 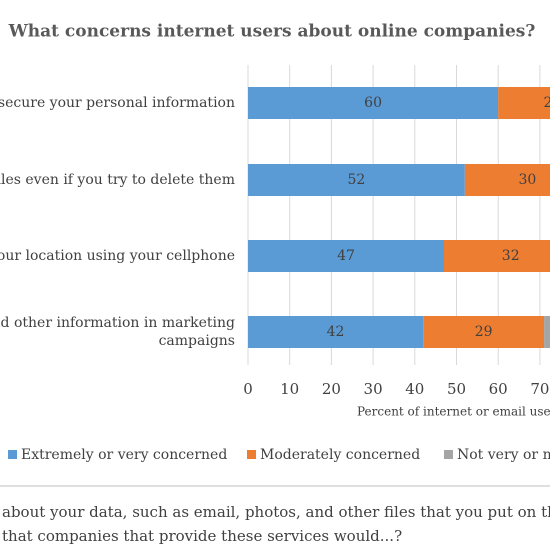 What do you see at coordinates (340, 455) in the screenshot?
I see `legend-label: Moderately concerned` at bounding box center [340, 455].